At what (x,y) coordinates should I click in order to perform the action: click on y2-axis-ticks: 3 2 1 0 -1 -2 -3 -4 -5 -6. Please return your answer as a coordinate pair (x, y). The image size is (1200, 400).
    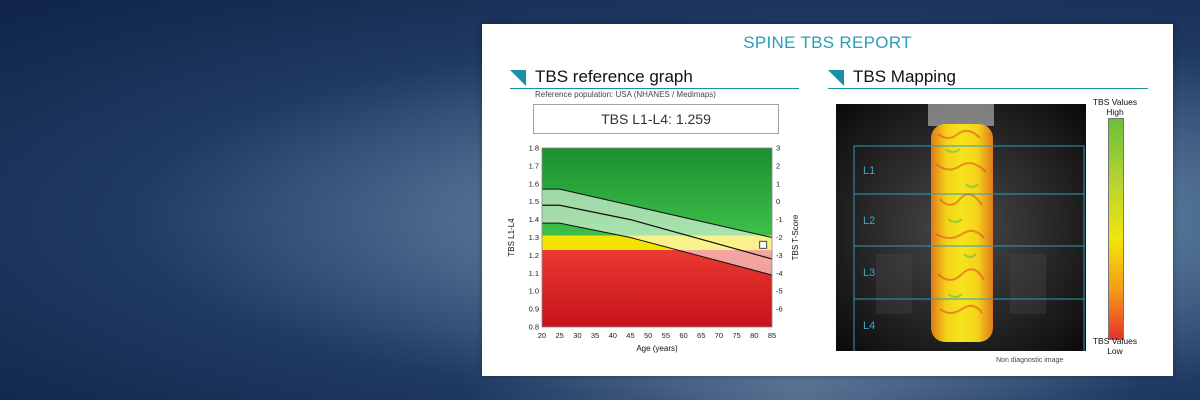
    Looking at the image, I should click on (779, 229).